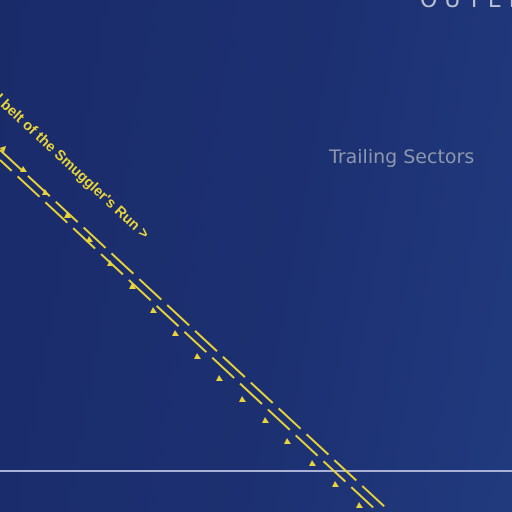 This screenshot has width=512, height=512. I want to click on outer-region-label: OUTER, so click(466, 6).